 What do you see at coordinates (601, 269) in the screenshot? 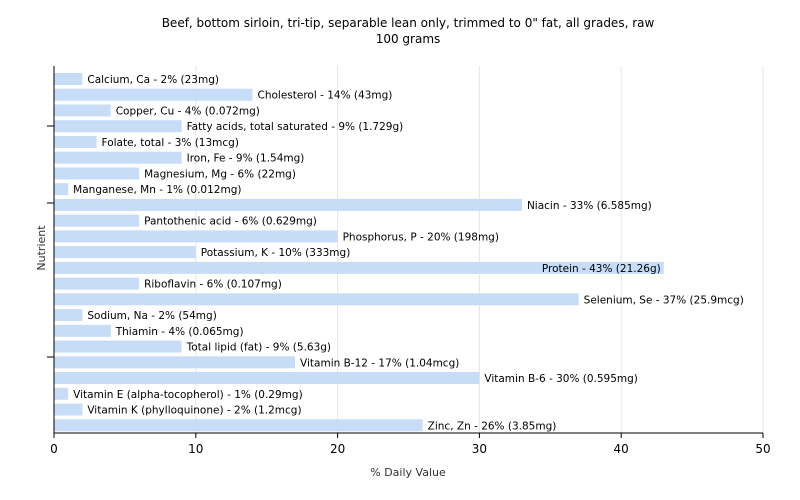
I see `bar-label: Protein - 43% (21.26g)` at bounding box center [601, 269].